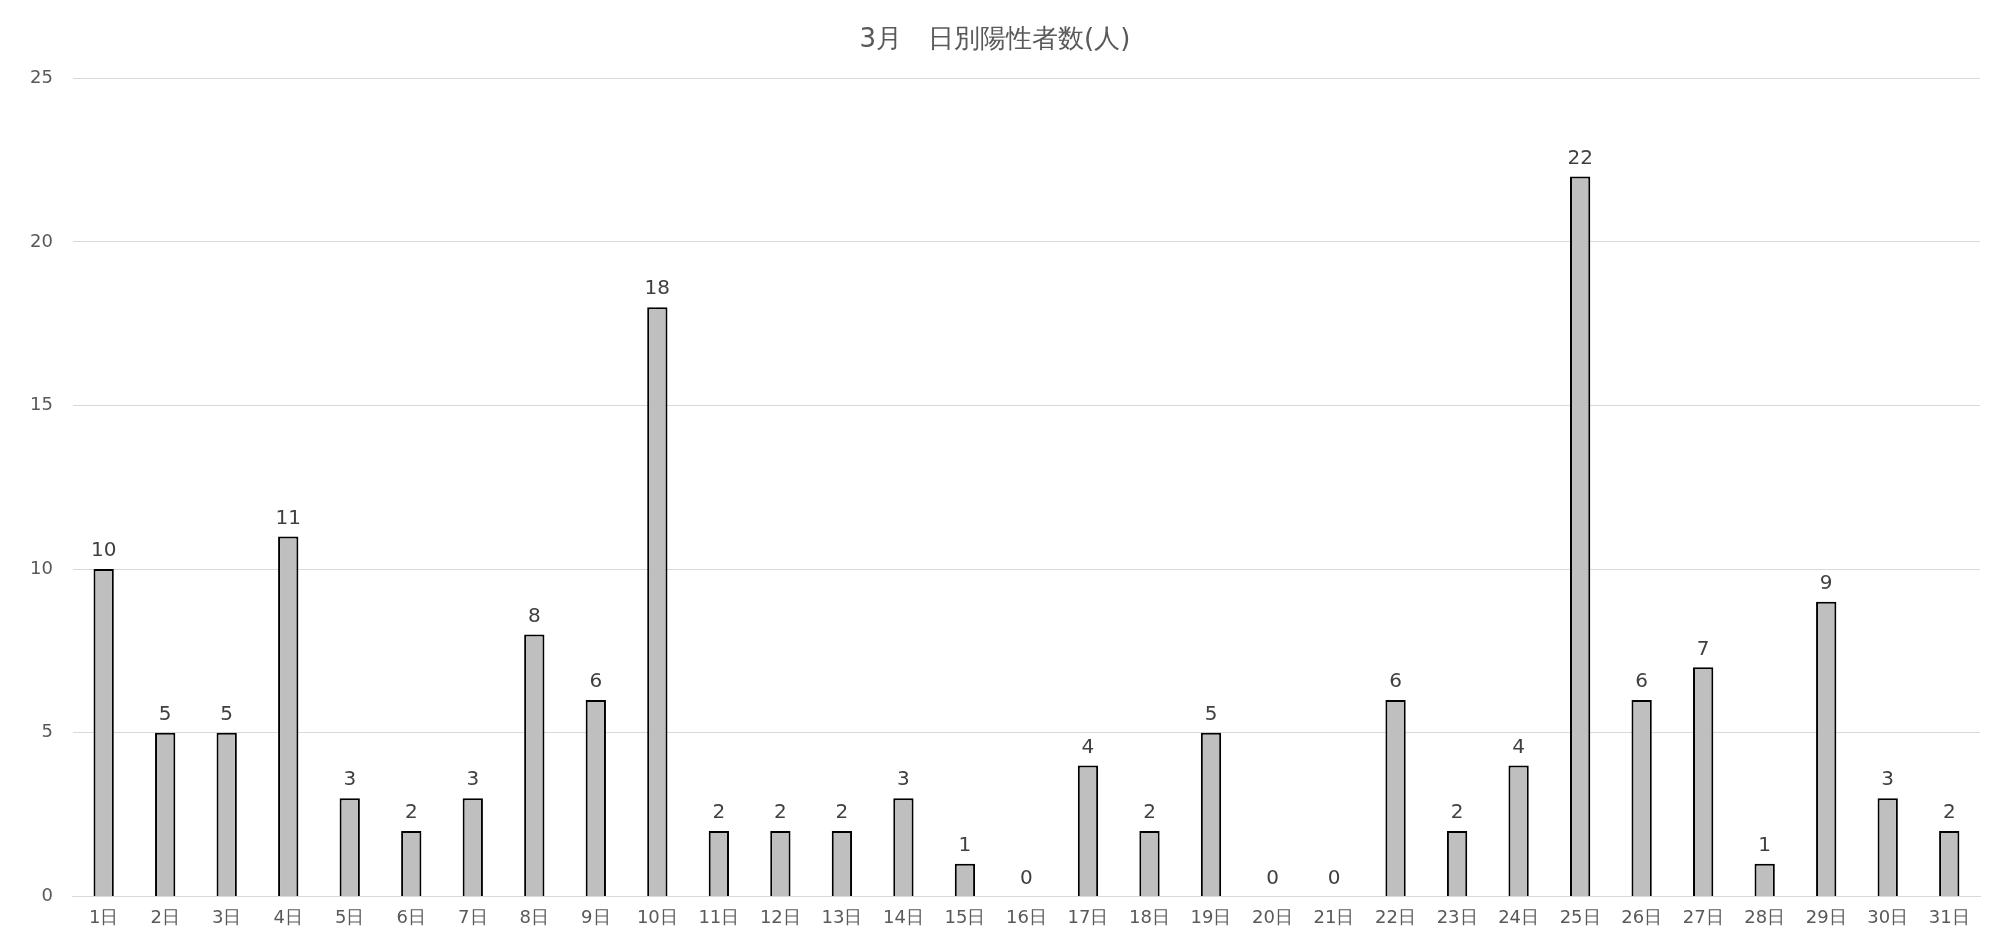 This screenshot has height=937, width=2000. I want to click on x-tick-label: 31日, so click(1949, 916).